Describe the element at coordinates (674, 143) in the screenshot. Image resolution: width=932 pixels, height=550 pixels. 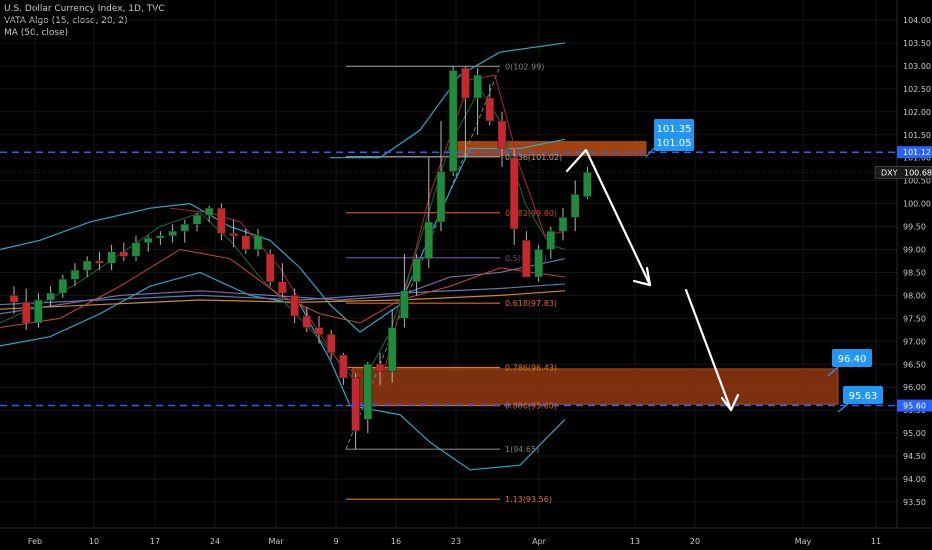
I see `callout-value: 101.05` at that location.